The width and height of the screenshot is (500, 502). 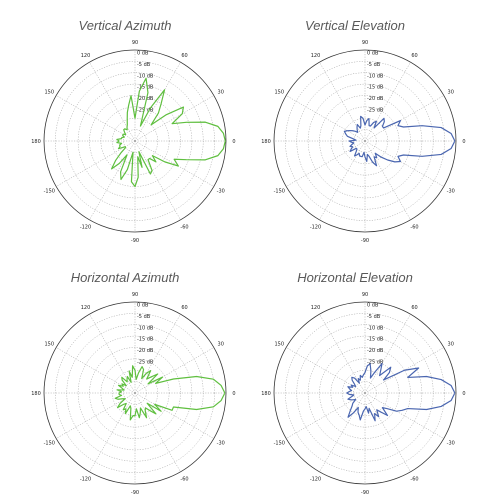 What do you see at coordinates (49, 92) in the screenshot?
I see `angle-tick-label: 150` at bounding box center [49, 92].